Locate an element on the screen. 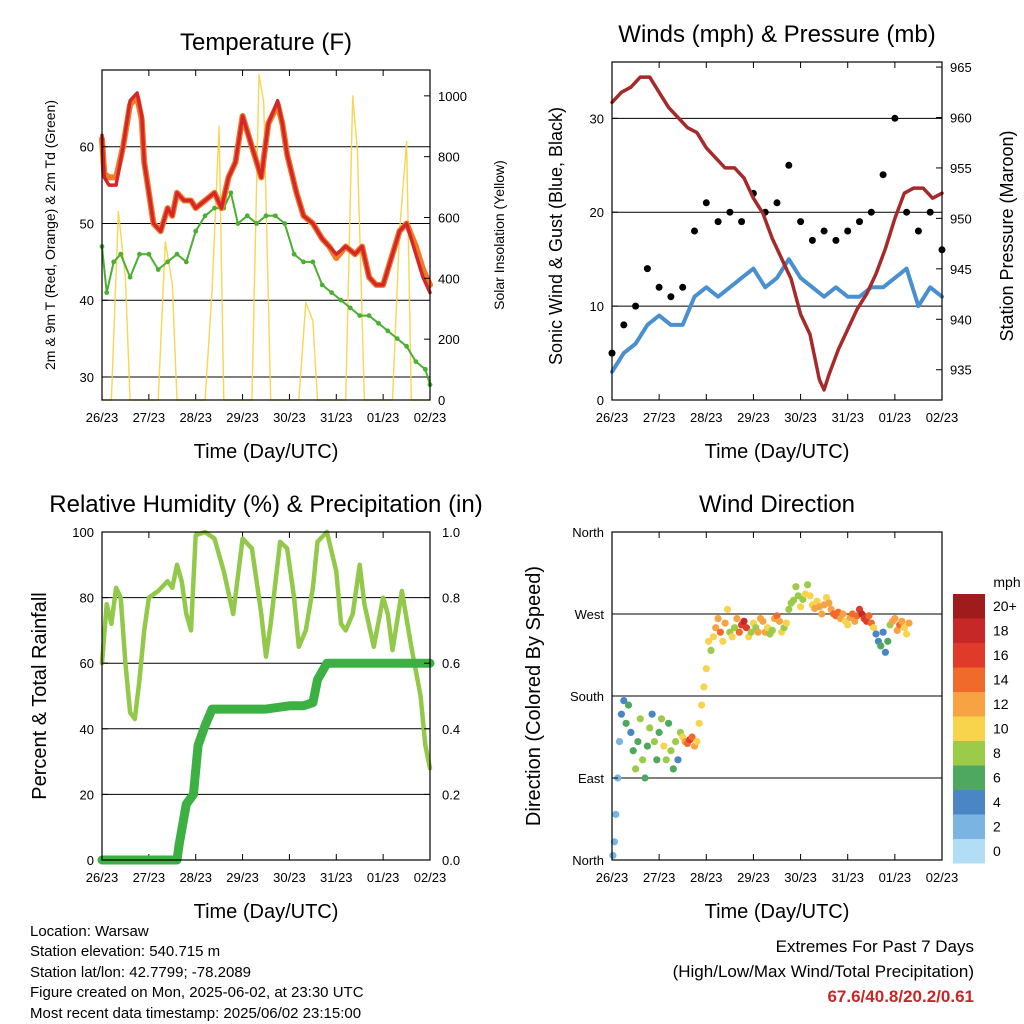 The height and width of the screenshot is (1024, 1024). colorbar-unit: mph is located at coordinates (1006, 582).